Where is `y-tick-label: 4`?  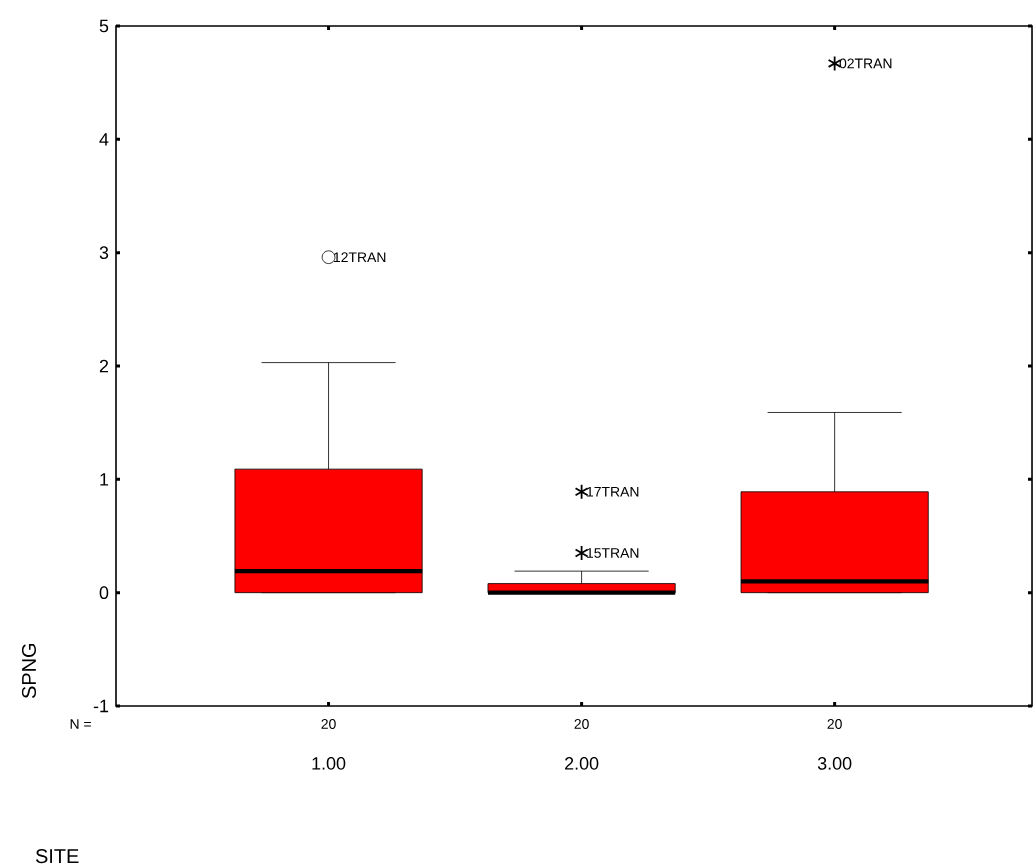 y-tick-label: 4 is located at coordinates (104, 139).